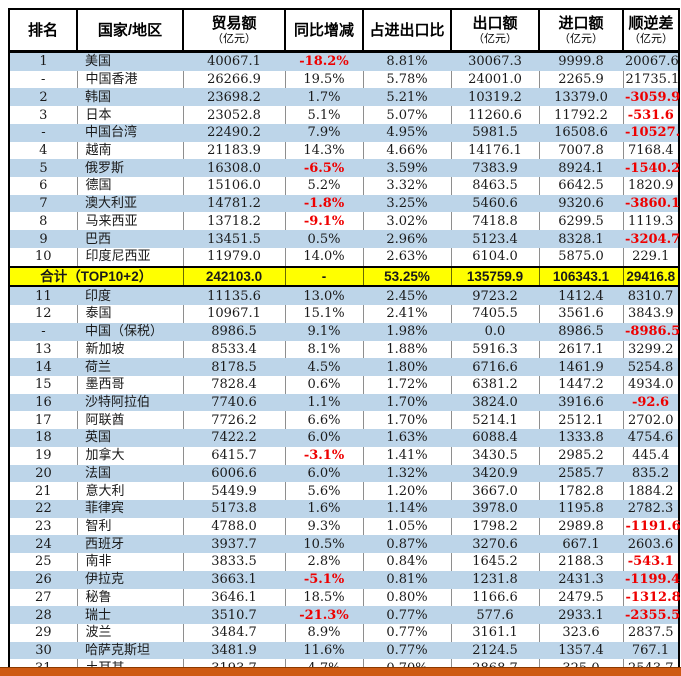 The image size is (681, 676). I want to click on cell-trade: 14781.2, so click(234, 204).